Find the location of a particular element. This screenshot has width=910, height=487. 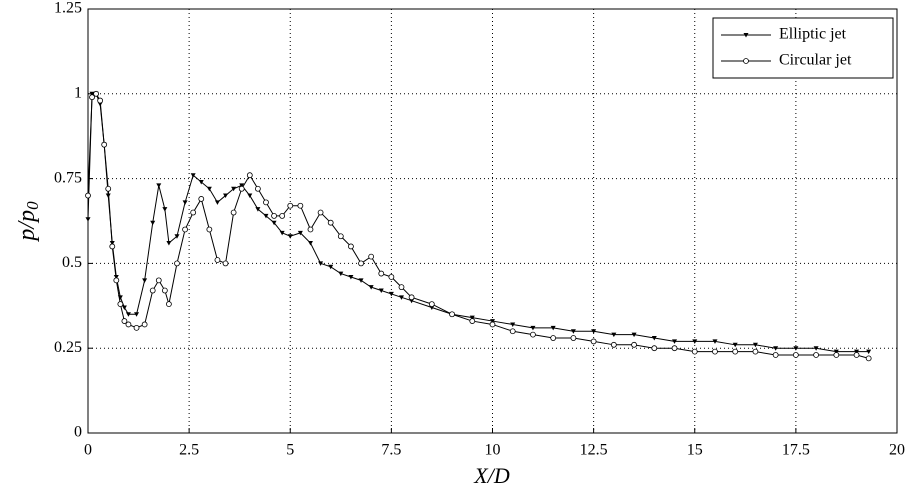

legend-label: Circular jet is located at coordinates (815, 60).